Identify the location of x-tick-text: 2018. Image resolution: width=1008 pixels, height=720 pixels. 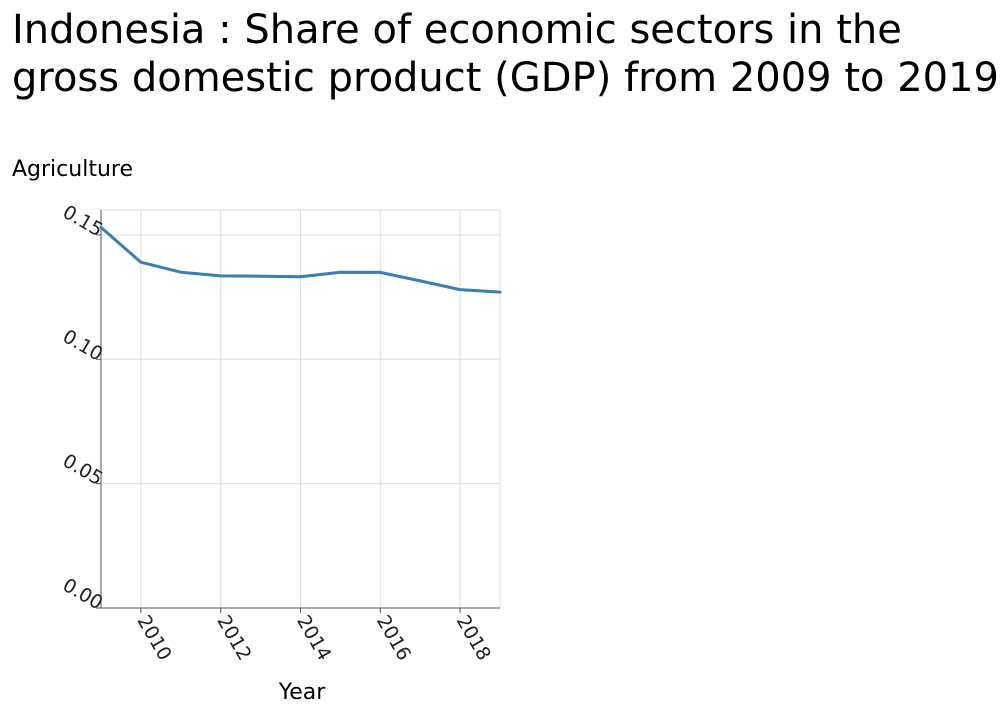
(473, 638).